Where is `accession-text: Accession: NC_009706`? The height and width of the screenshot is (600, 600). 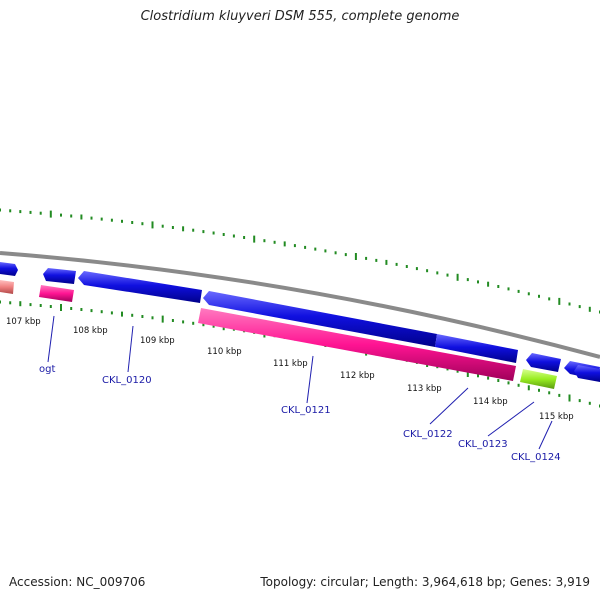
accession-text: Accession: NC_009706 is located at coordinates (77, 582).